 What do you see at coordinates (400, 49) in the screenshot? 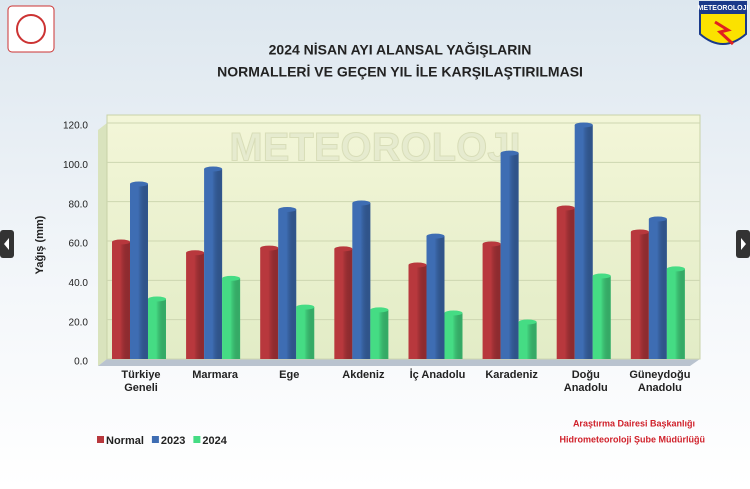
I see `chart-title: 2024 NİSAN AYI ALANSAL YAĞIŞLARIN` at bounding box center [400, 49].